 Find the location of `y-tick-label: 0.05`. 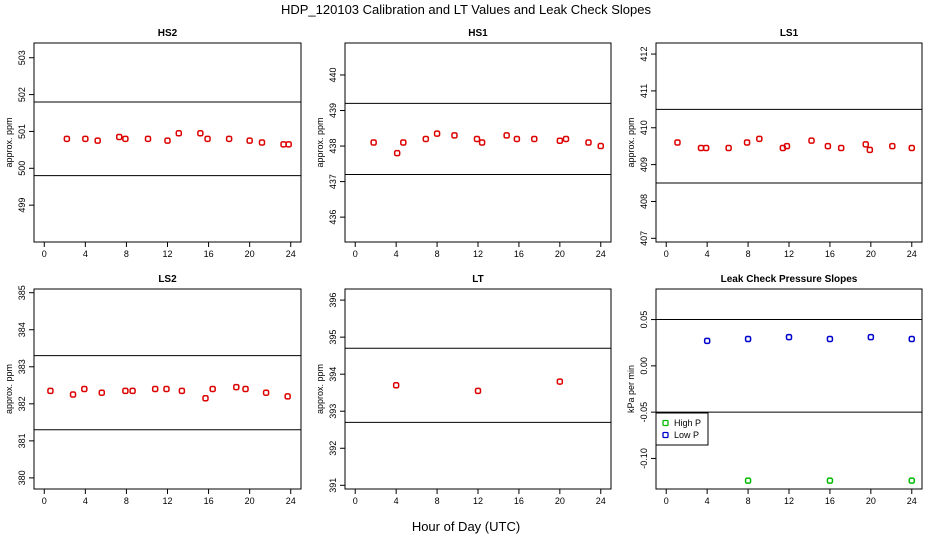

y-tick-label: 0.05 is located at coordinates (644, 320).